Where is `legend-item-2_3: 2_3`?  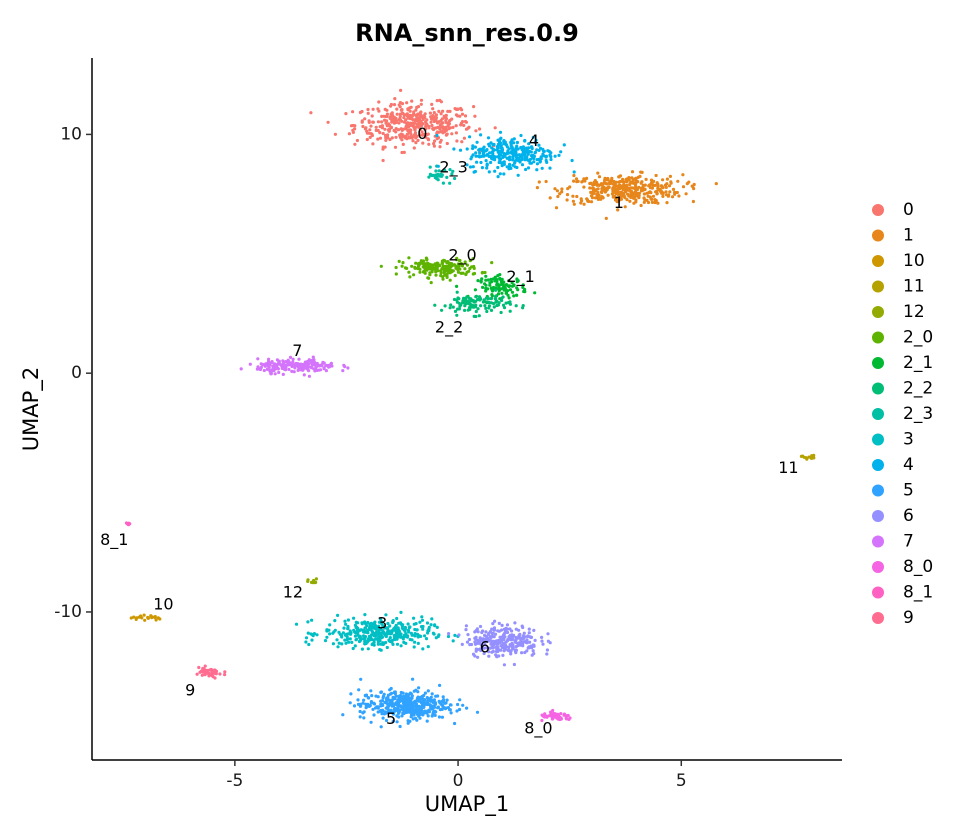
legend-item-2_3: 2_3 is located at coordinates (902, 414).